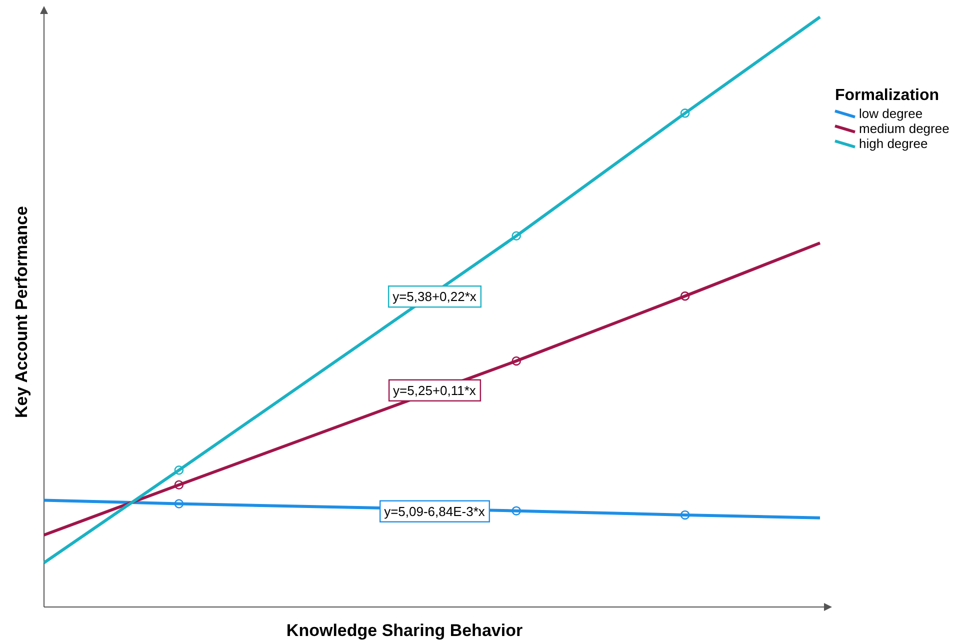 The image size is (975, 642). What do you see at coordinates (434, 390) in the screenshot?
I see `annotation: y=5,25+0,11*x` at bounding box center [434, 390].